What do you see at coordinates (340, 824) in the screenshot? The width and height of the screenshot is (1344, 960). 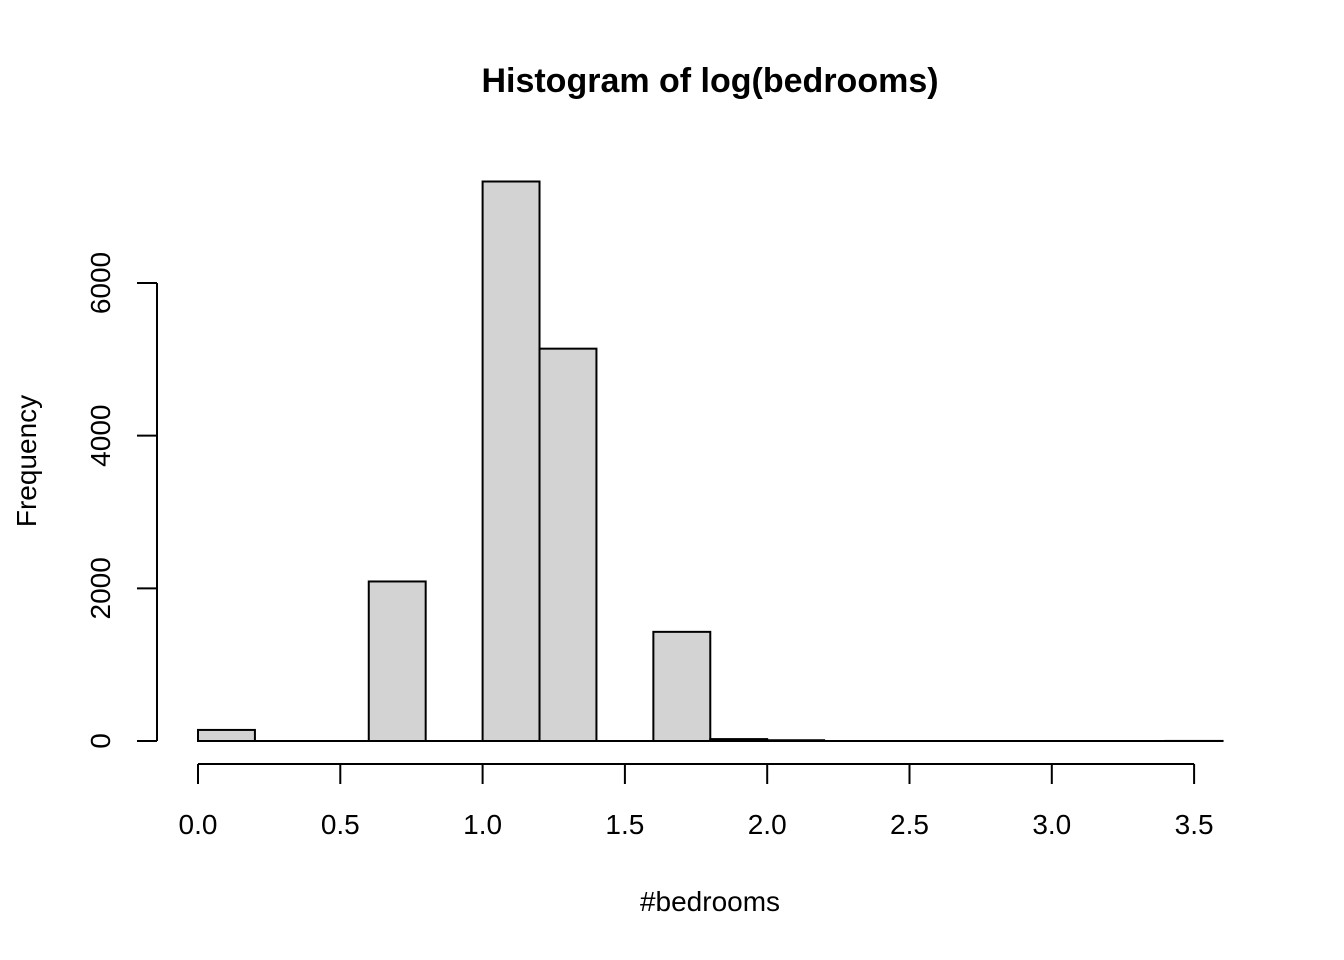 I see `x-tick-label: 0.5` at bounding box center [340, 824].